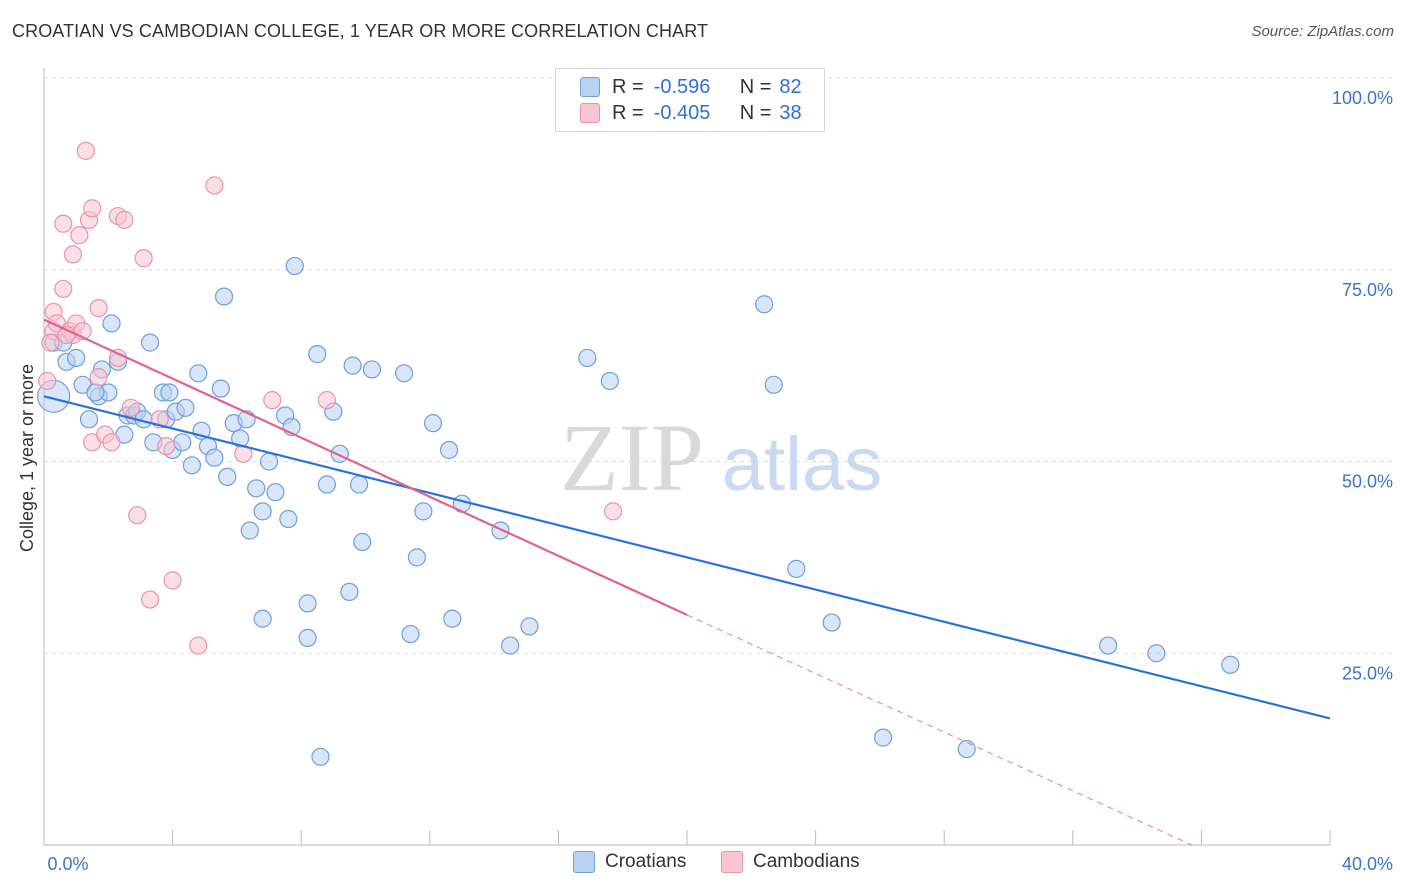  I want to click on x-tick-label-min: 0.0%, so click(67, 864).